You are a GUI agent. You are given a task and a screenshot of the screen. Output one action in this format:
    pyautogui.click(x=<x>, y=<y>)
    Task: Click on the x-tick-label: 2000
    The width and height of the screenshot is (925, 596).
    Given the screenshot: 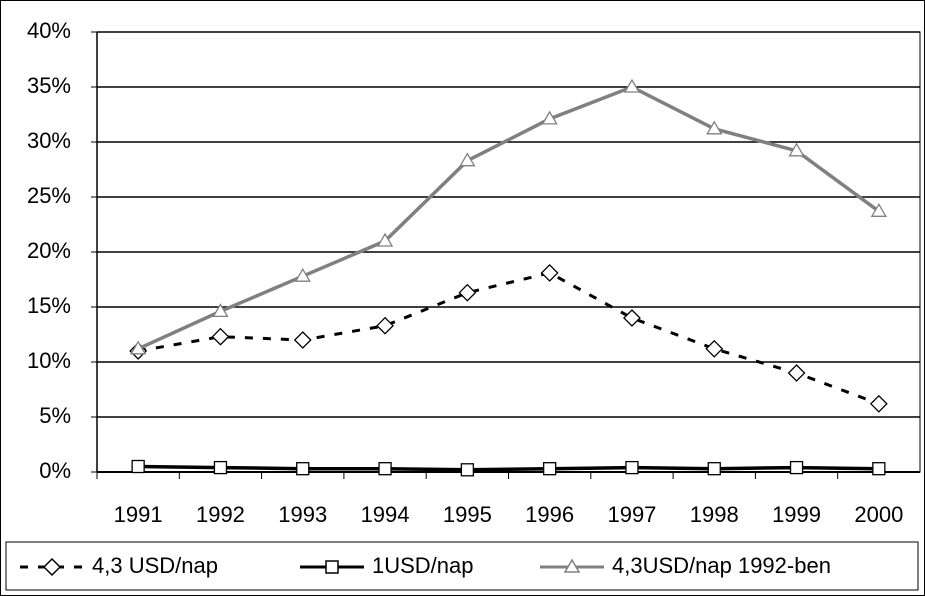 What is the action you would take?
    pyautogui.click(x=878, y=514)
    